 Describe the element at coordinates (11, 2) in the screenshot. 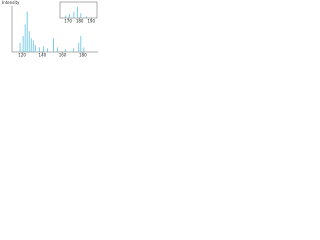

I see `y-axis-label: Intensity` at that location.